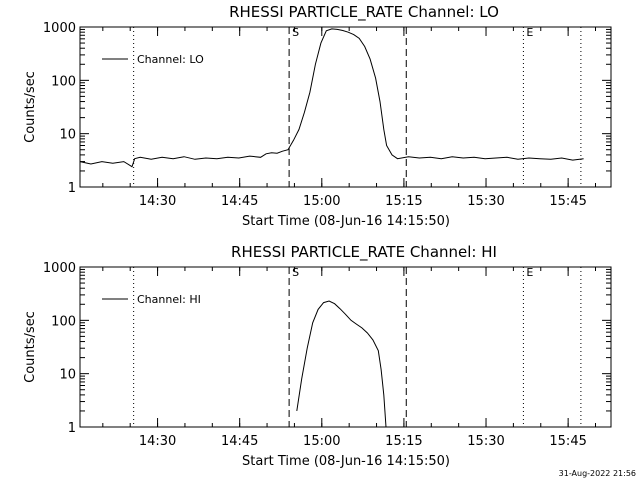 This screenshot has height=480, width=640. What do you see at coordinates (597, 473) in the screenshot?
I see `timestamp: 31-Aug-2022 21:56` at bounding box center [597, 473].